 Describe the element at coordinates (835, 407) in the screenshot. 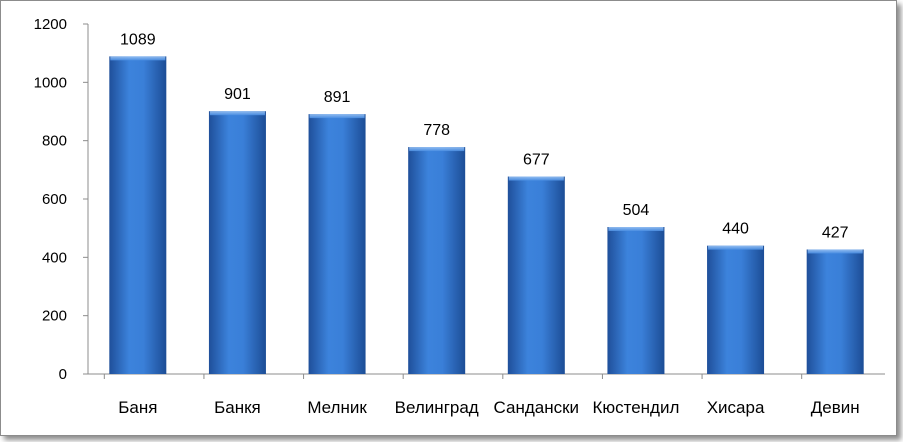

I see `category-label: Девин` at that location.